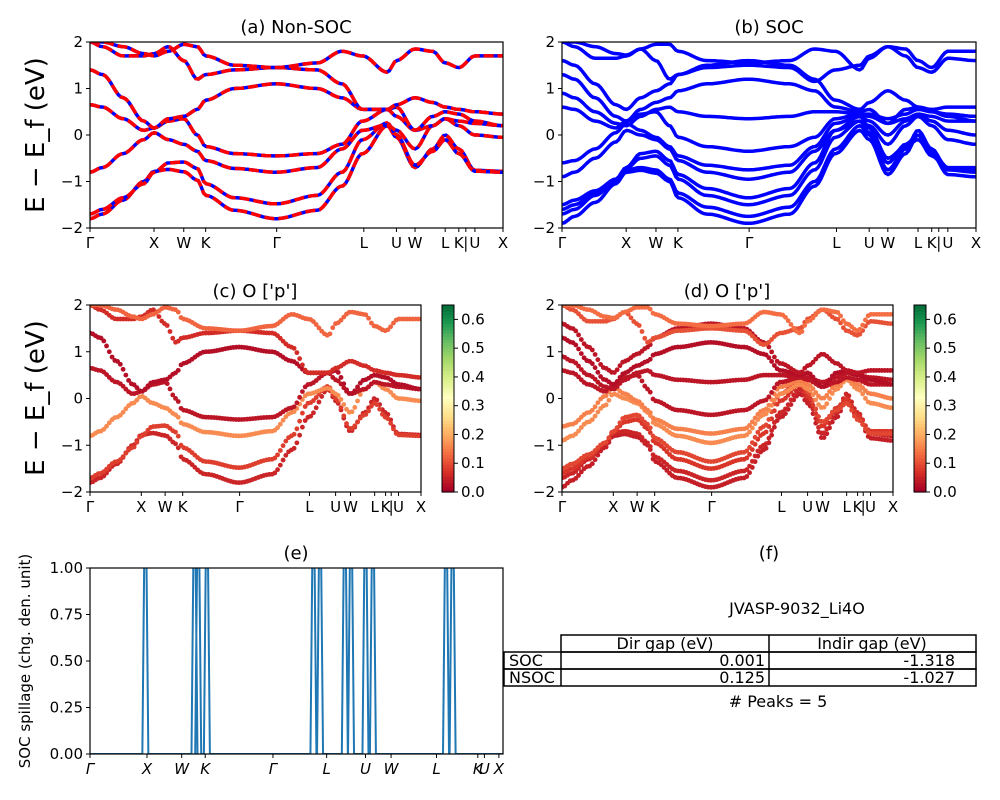  Describe the element at coordinates (66, 661) in the screenshot. I see `y-tick-label: 0.50` at that location.